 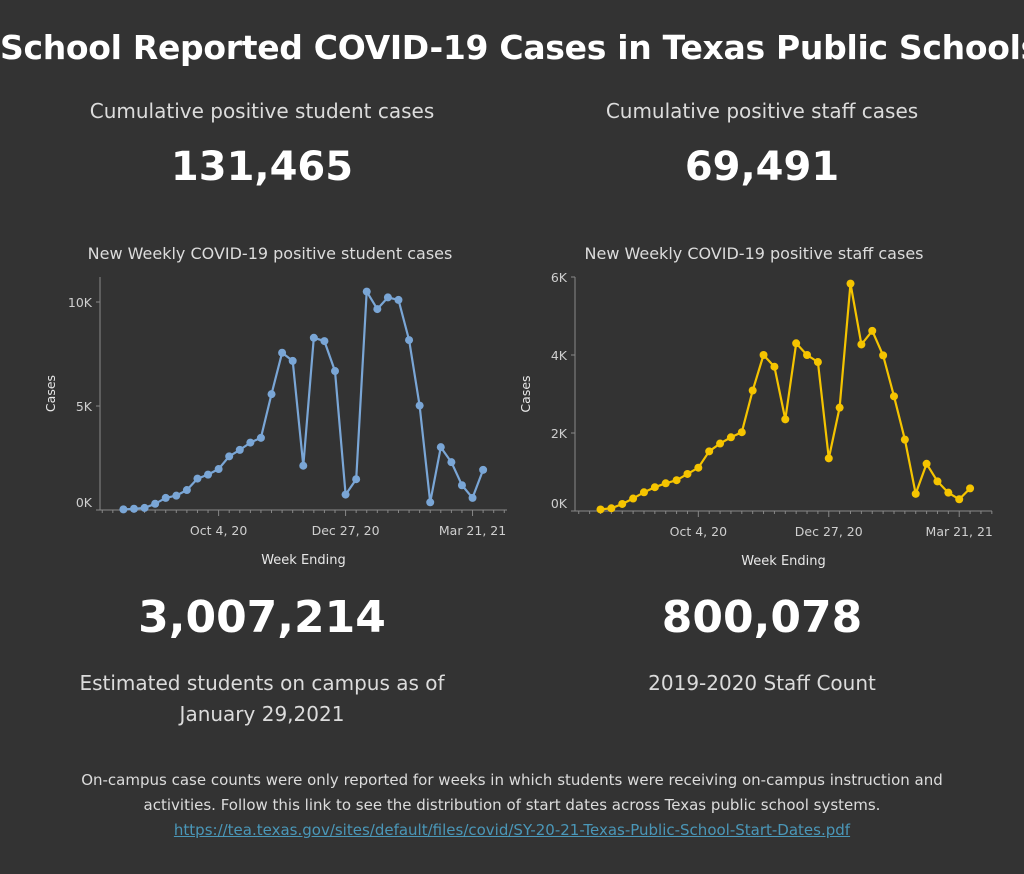 What do you see at coordinates (262, 617) in the screenshot?
I see `student-total-value: 3,007,214` at bounding box center [262, 617].